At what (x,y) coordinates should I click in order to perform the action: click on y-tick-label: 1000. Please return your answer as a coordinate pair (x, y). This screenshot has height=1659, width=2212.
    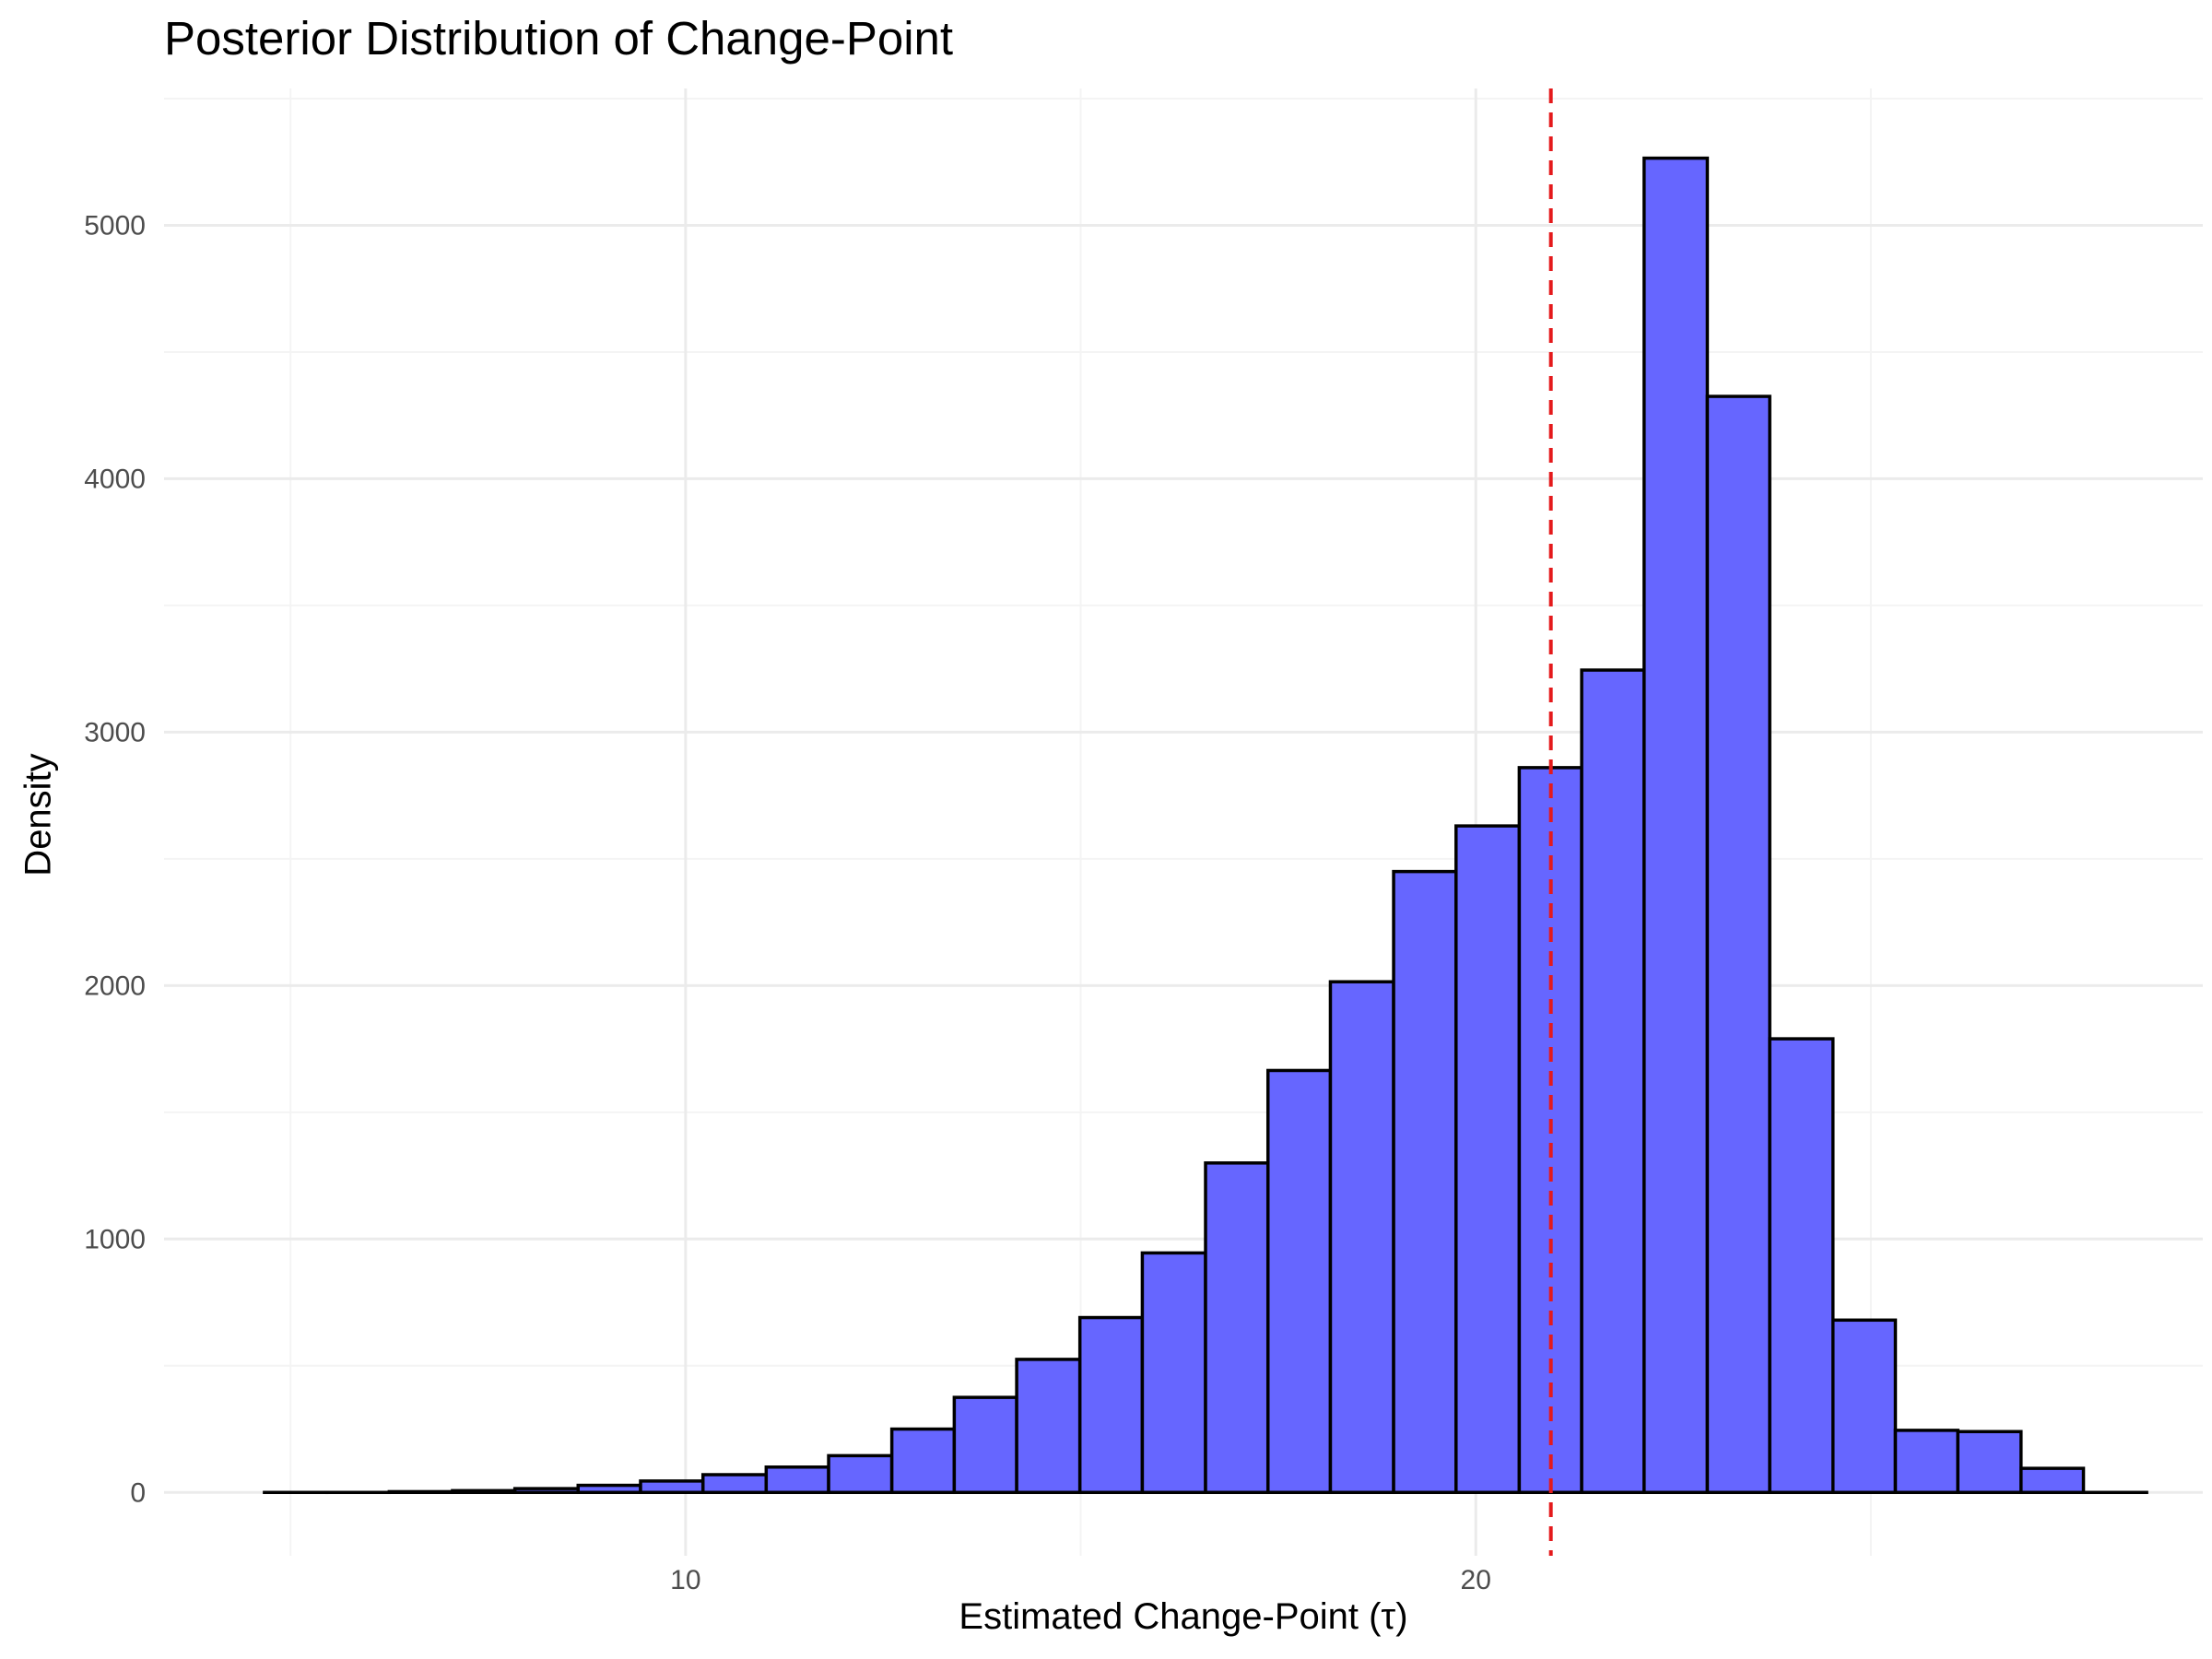
    Looking at the image, I should click on (115, 1239).